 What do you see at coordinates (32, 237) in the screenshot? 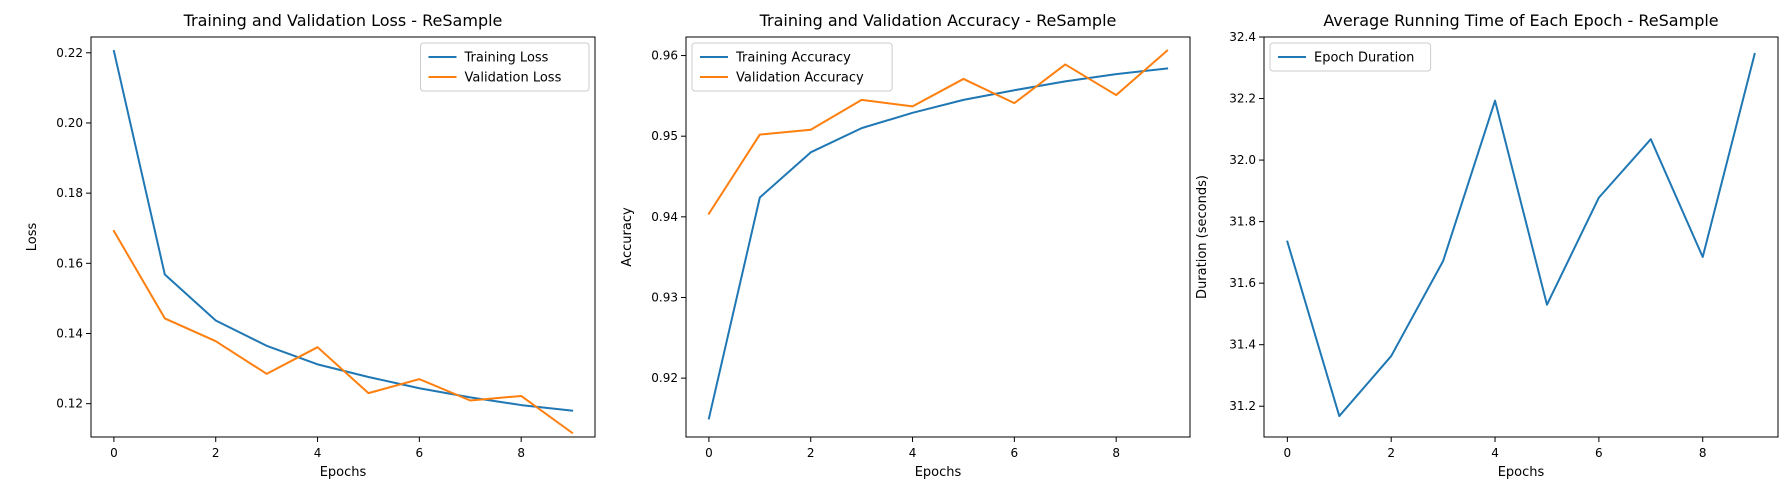
I see `y-axis-label: Loss` at bounding box center [32, 237].